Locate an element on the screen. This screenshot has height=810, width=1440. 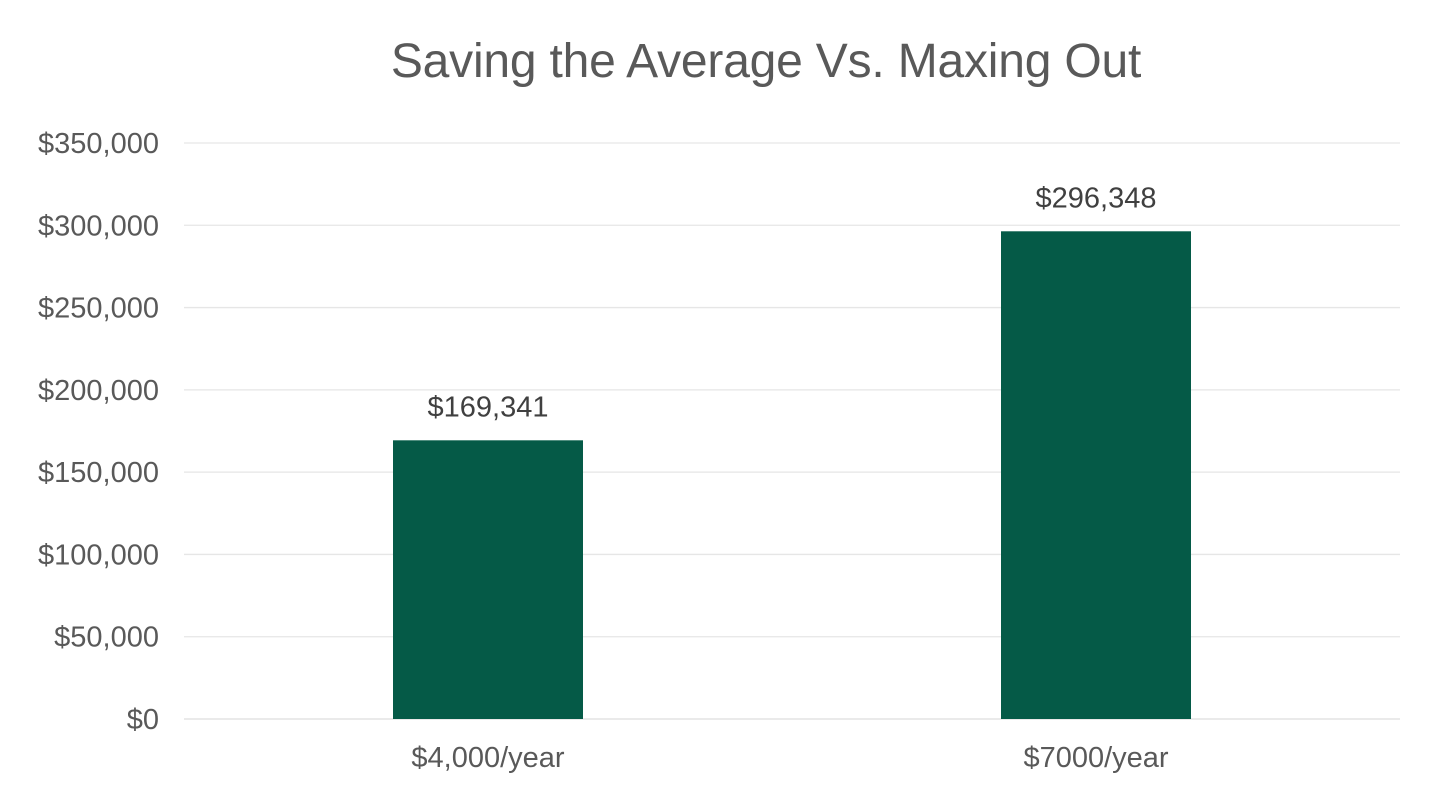
x-tick-label: $7000/year is located at coordinates (1095, 758).